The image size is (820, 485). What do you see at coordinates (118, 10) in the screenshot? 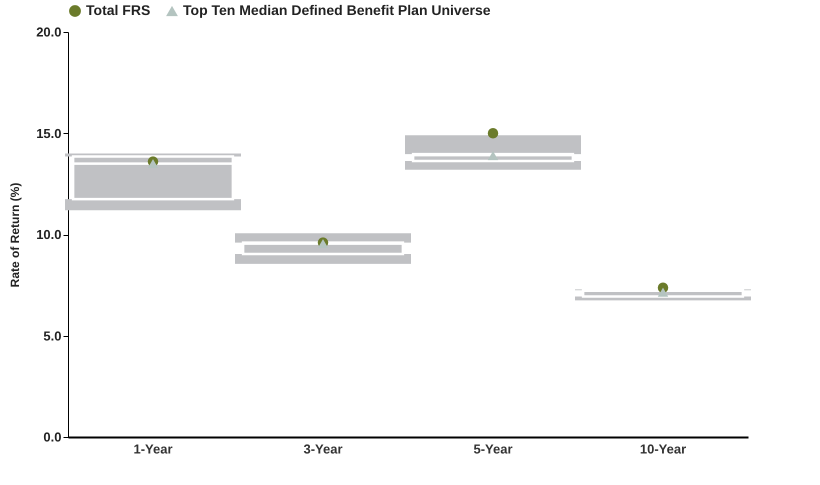
I see `legend-label: Total FRS` at bounding box center [118, 10].